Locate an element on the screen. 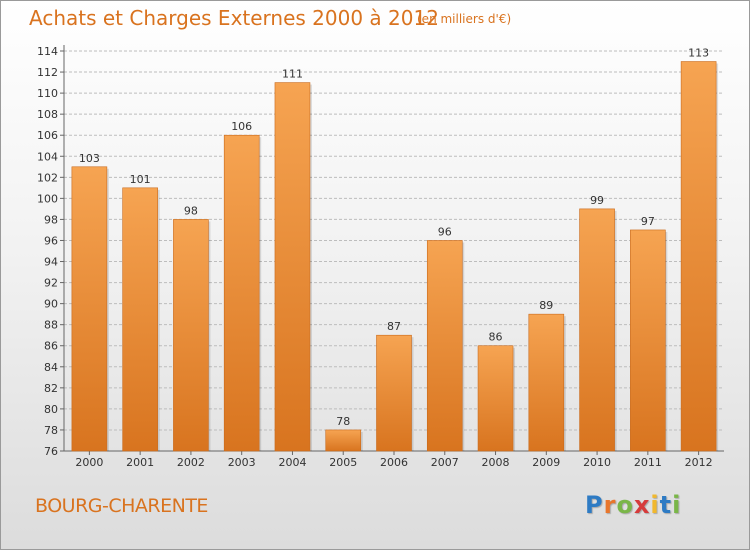 This screenshot has width=750, height=550. location-label: BOURG-CHARENTE is located at coordinates (121, 506).